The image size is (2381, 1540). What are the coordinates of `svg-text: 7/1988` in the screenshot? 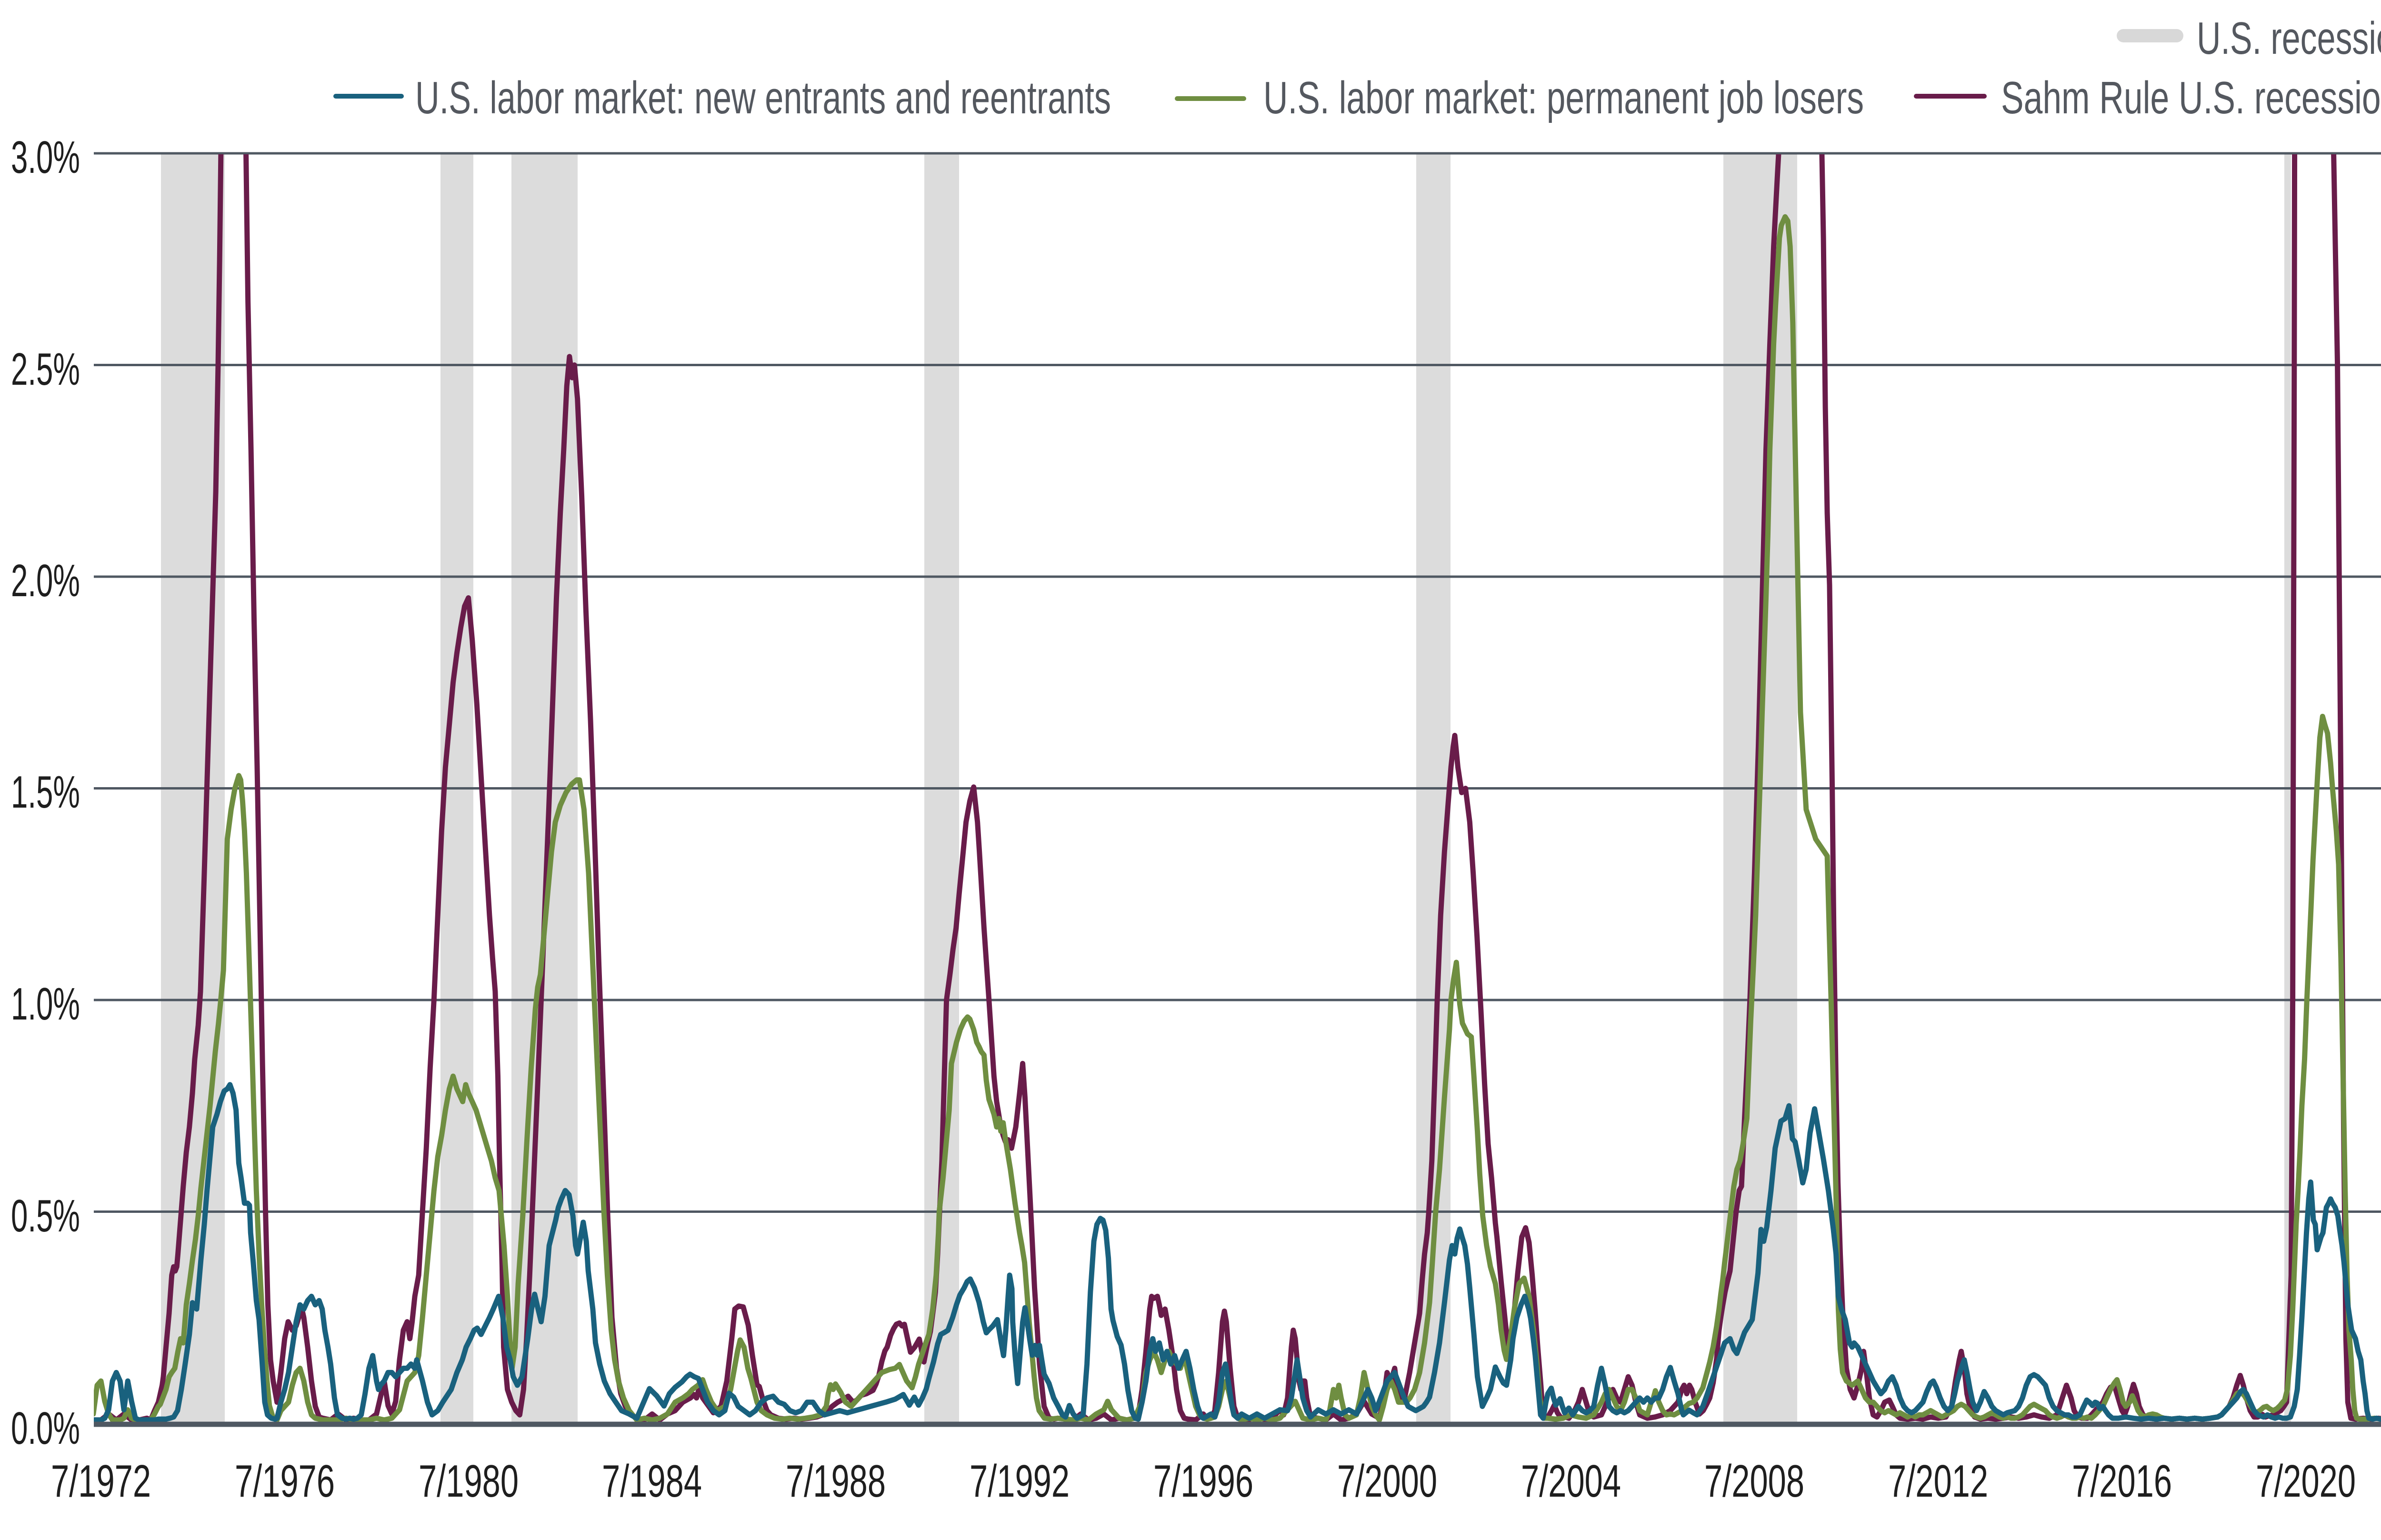 It's located at (836, 1481).